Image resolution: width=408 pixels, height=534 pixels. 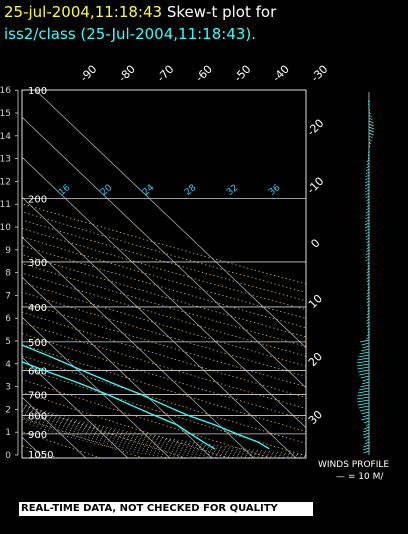 What do you see at coordinates (37, 371) in the screenshot?
I see `pressure-tick-label: 600` at bounding box center [37, 371].